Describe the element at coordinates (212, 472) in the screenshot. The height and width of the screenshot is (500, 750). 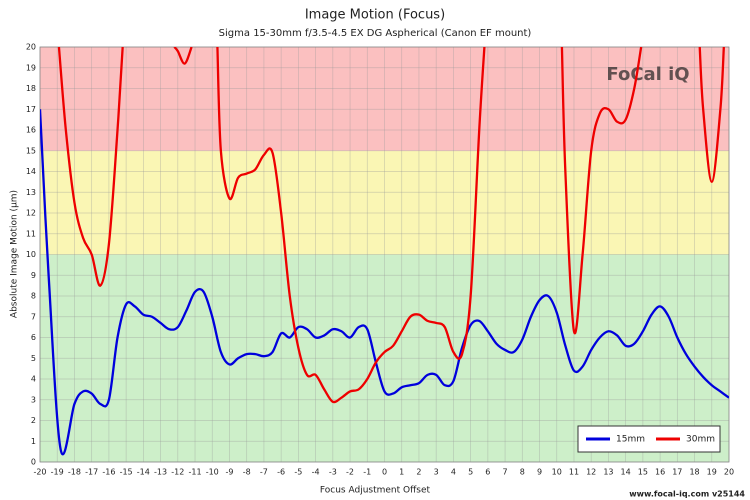
I see `x-tick-label: -10` at that location.